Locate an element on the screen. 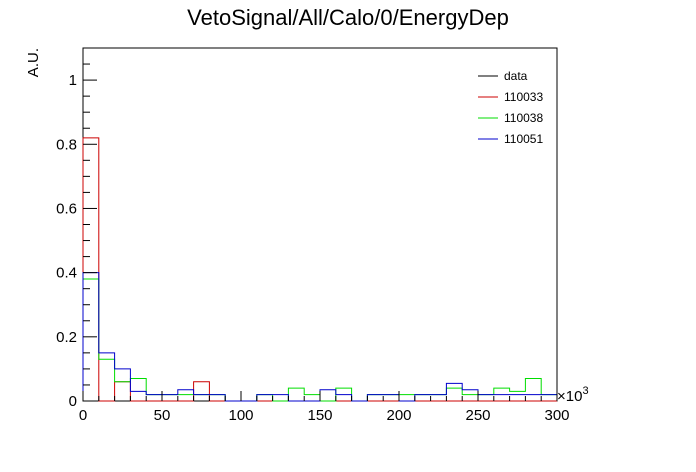 The width and height of the screenshot is (696, 472). x-tick-label: 50 is located at coordinates (162, 415).